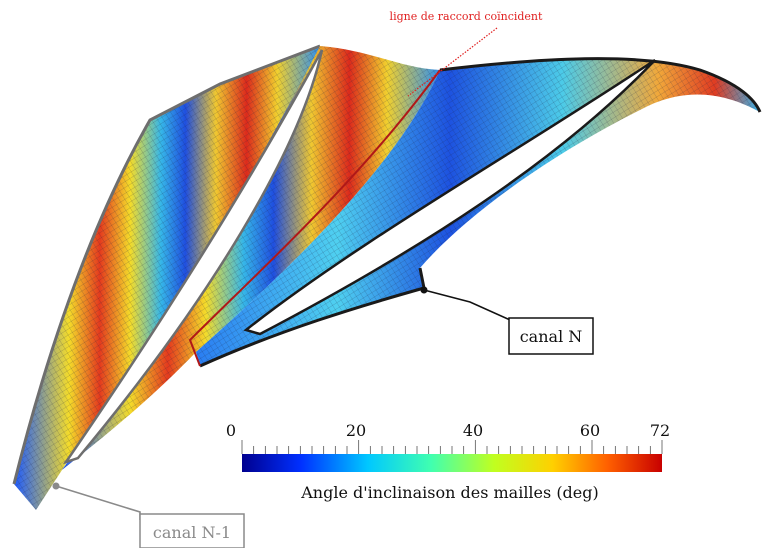 Image resolution: width=762 pixels, height=548 pixels. What do you see at coordinates (449, 492) in the screenshot?
I see `colorbar-title: Angle d'inclinaison des mailles (deg)` at bounding box center [449, 492].